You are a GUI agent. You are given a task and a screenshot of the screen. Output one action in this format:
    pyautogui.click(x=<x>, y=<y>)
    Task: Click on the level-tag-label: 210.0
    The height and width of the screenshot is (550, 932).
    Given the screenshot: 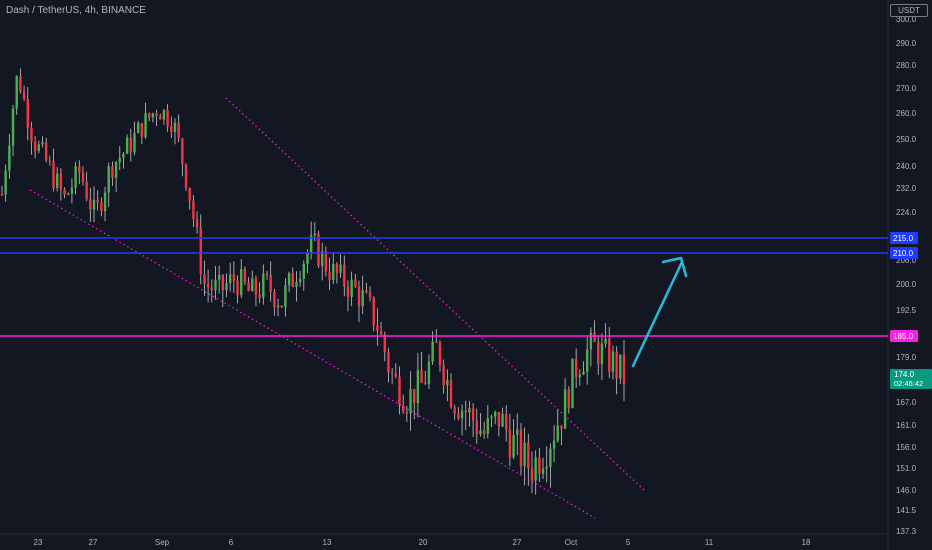 What is the action you would take?
    pyautogui.click(x=903, y=253)
    